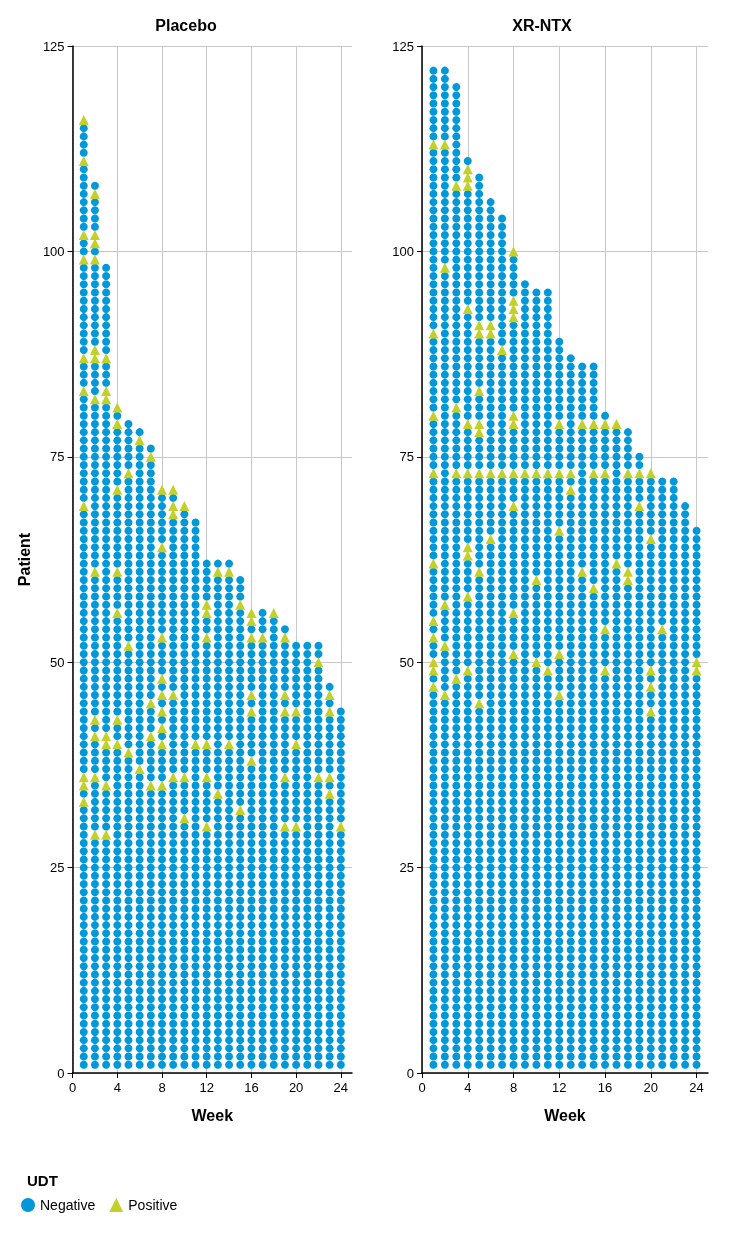  Describe the element at coordinates (42, 1180) in the screenshot. I see `legend-title: UDT` at that location.